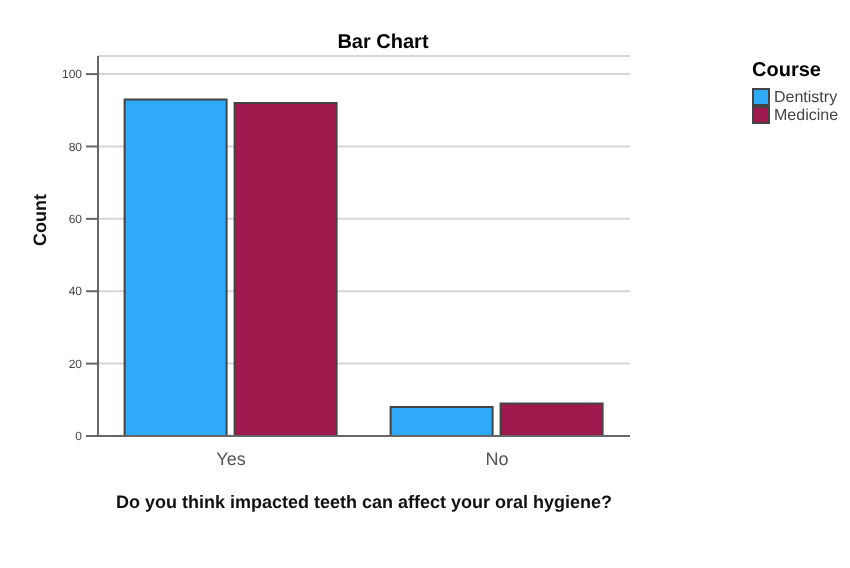  I want to click on legend-label: Medicine, so click(806, 115).